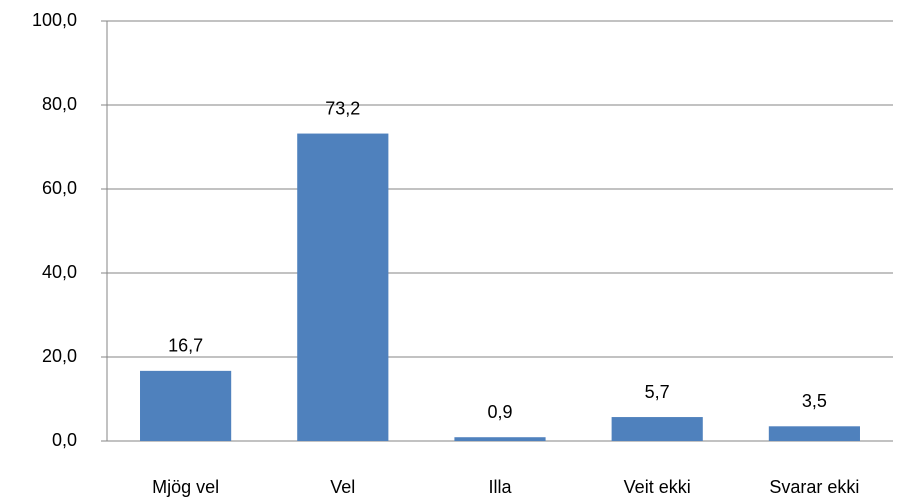 Image resolution: width=903 pixels, height=497 pixels. Describe the element at coordinates (64, 440) in the screenshot. I see `y-tick-label: 0,0` at that location.